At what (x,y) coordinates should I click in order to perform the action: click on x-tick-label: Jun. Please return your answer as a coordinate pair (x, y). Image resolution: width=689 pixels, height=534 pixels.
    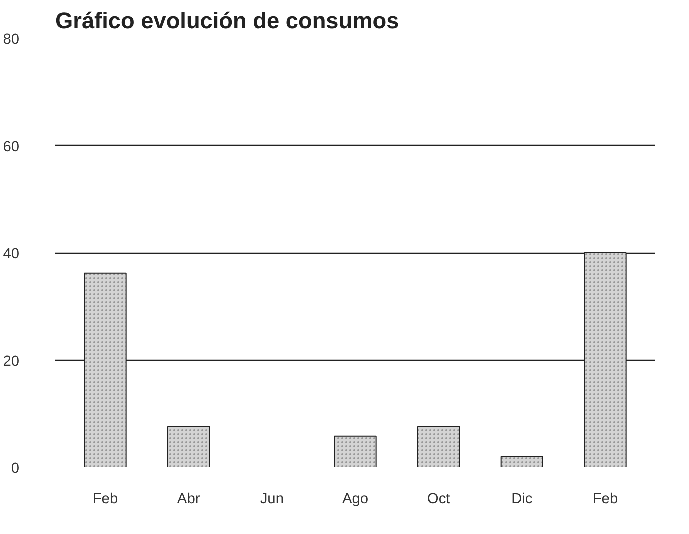
    Looking at the image, I should click on (272, 500).